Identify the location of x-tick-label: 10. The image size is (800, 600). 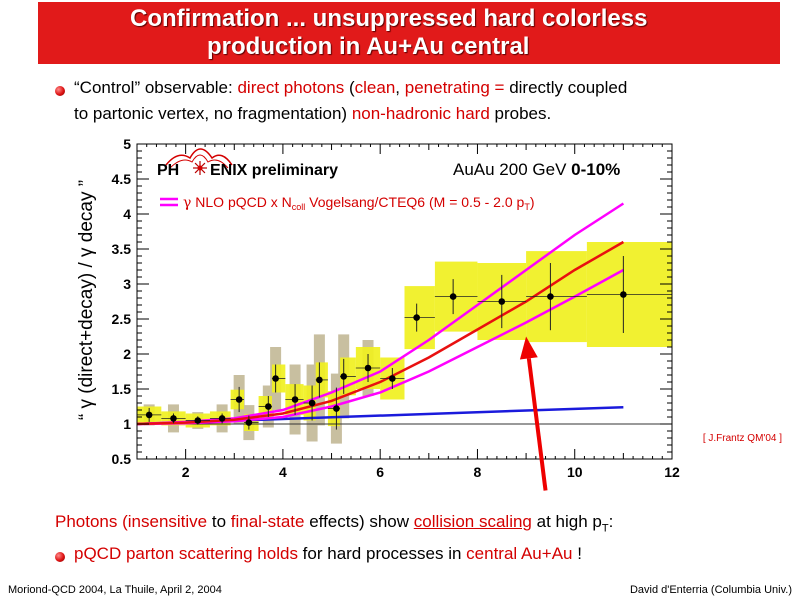
(575, 472).